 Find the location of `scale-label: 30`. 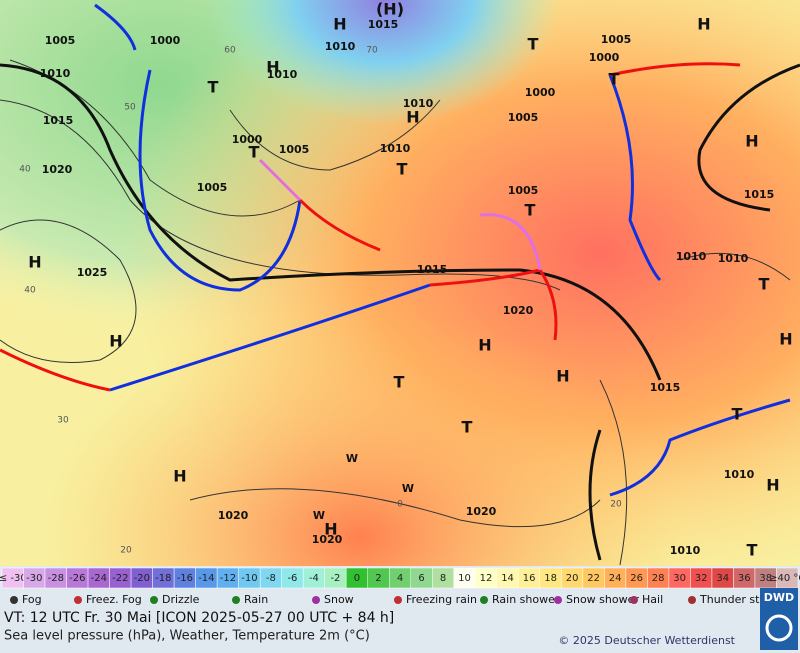

scale-label: 30 is located at coordinates (679, 578).